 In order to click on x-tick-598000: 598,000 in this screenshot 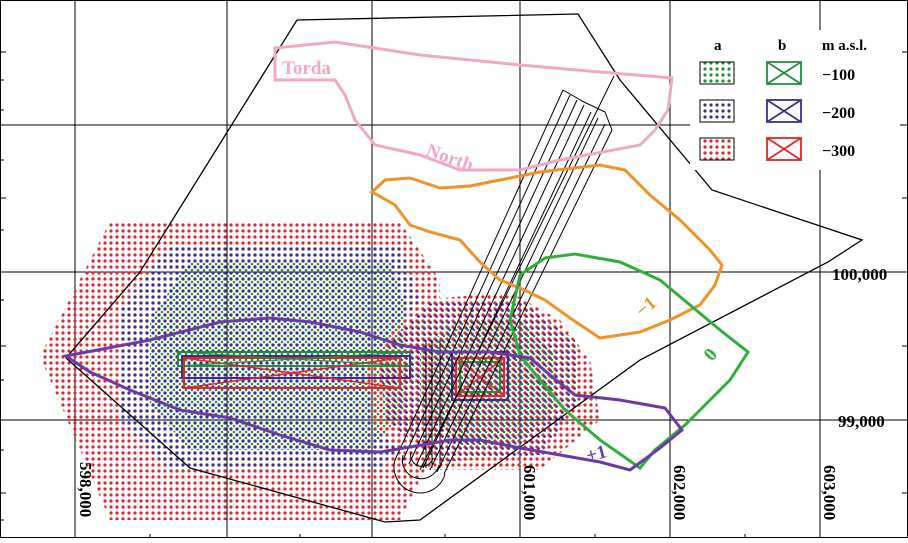, I will do `click(85, 489)`.